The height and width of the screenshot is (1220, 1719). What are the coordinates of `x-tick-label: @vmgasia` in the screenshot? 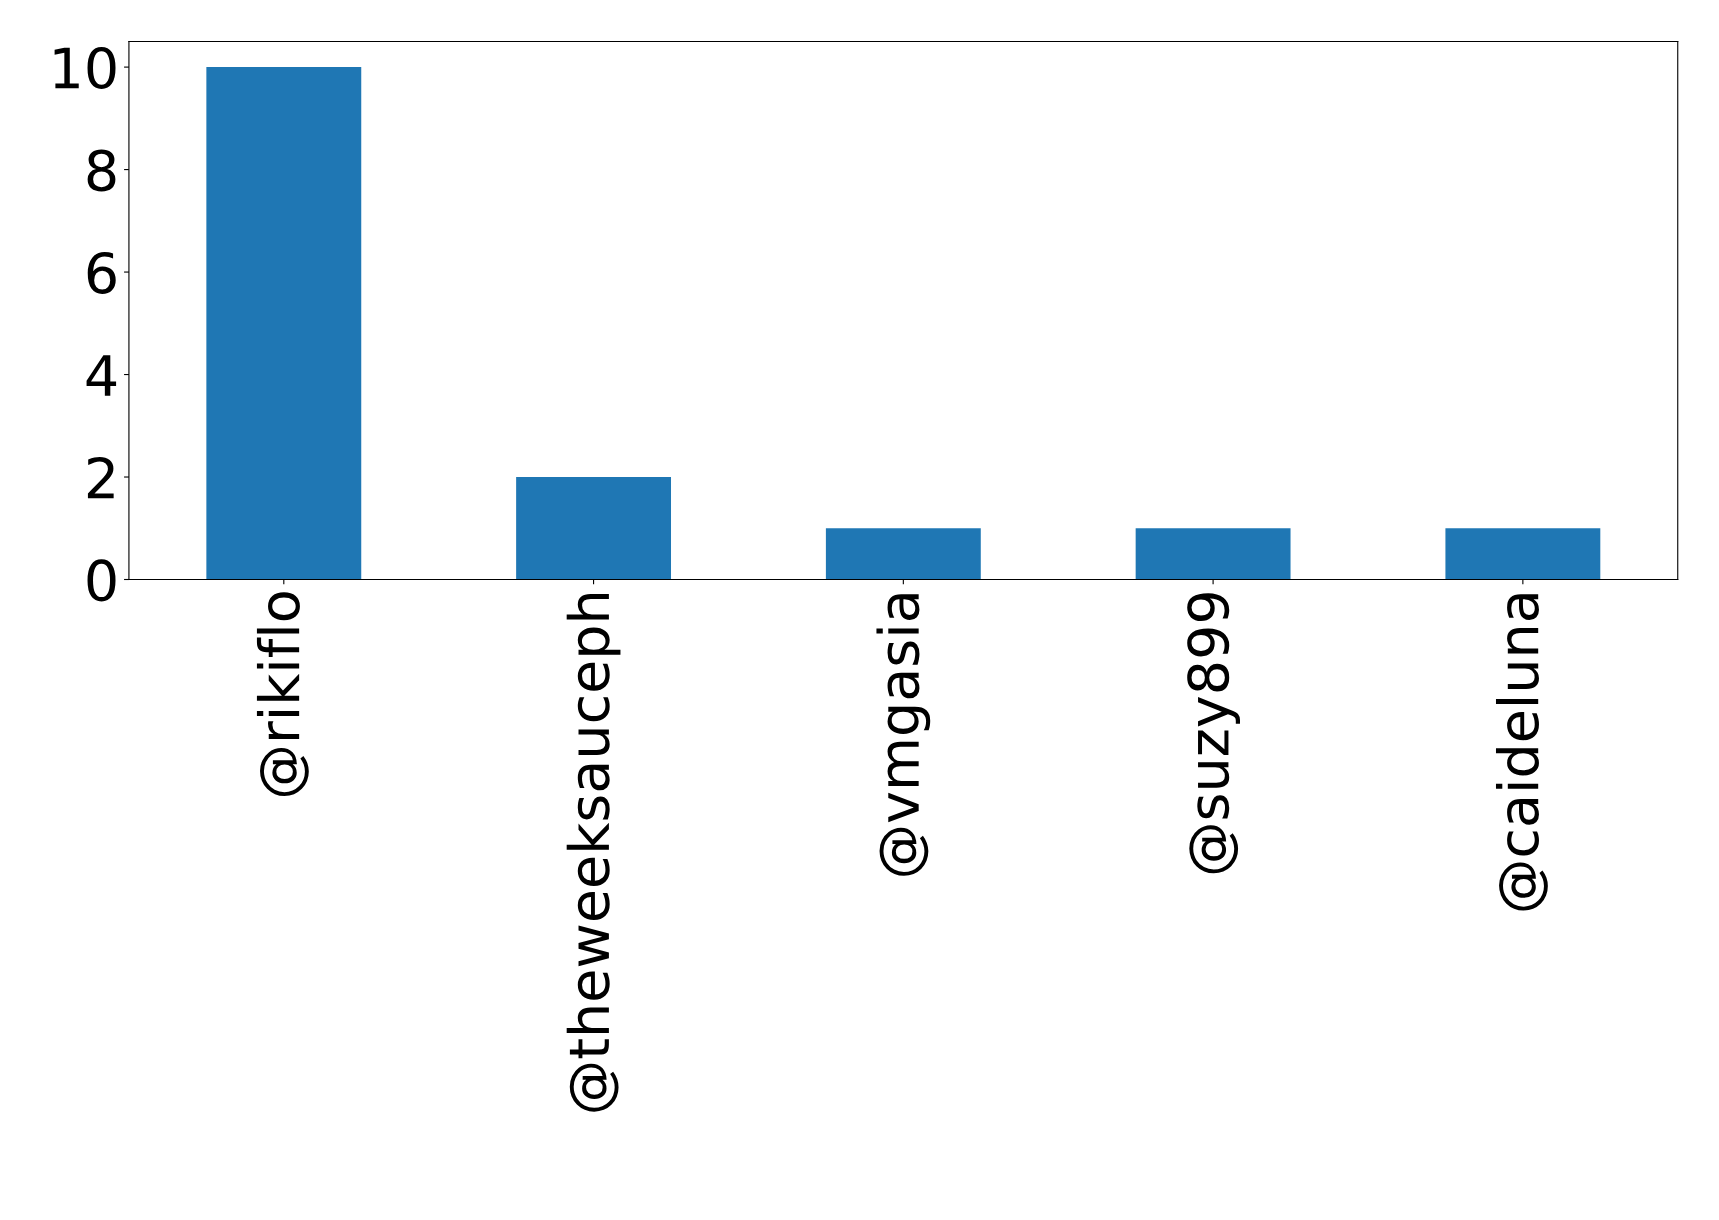 It's located at (903, 735).